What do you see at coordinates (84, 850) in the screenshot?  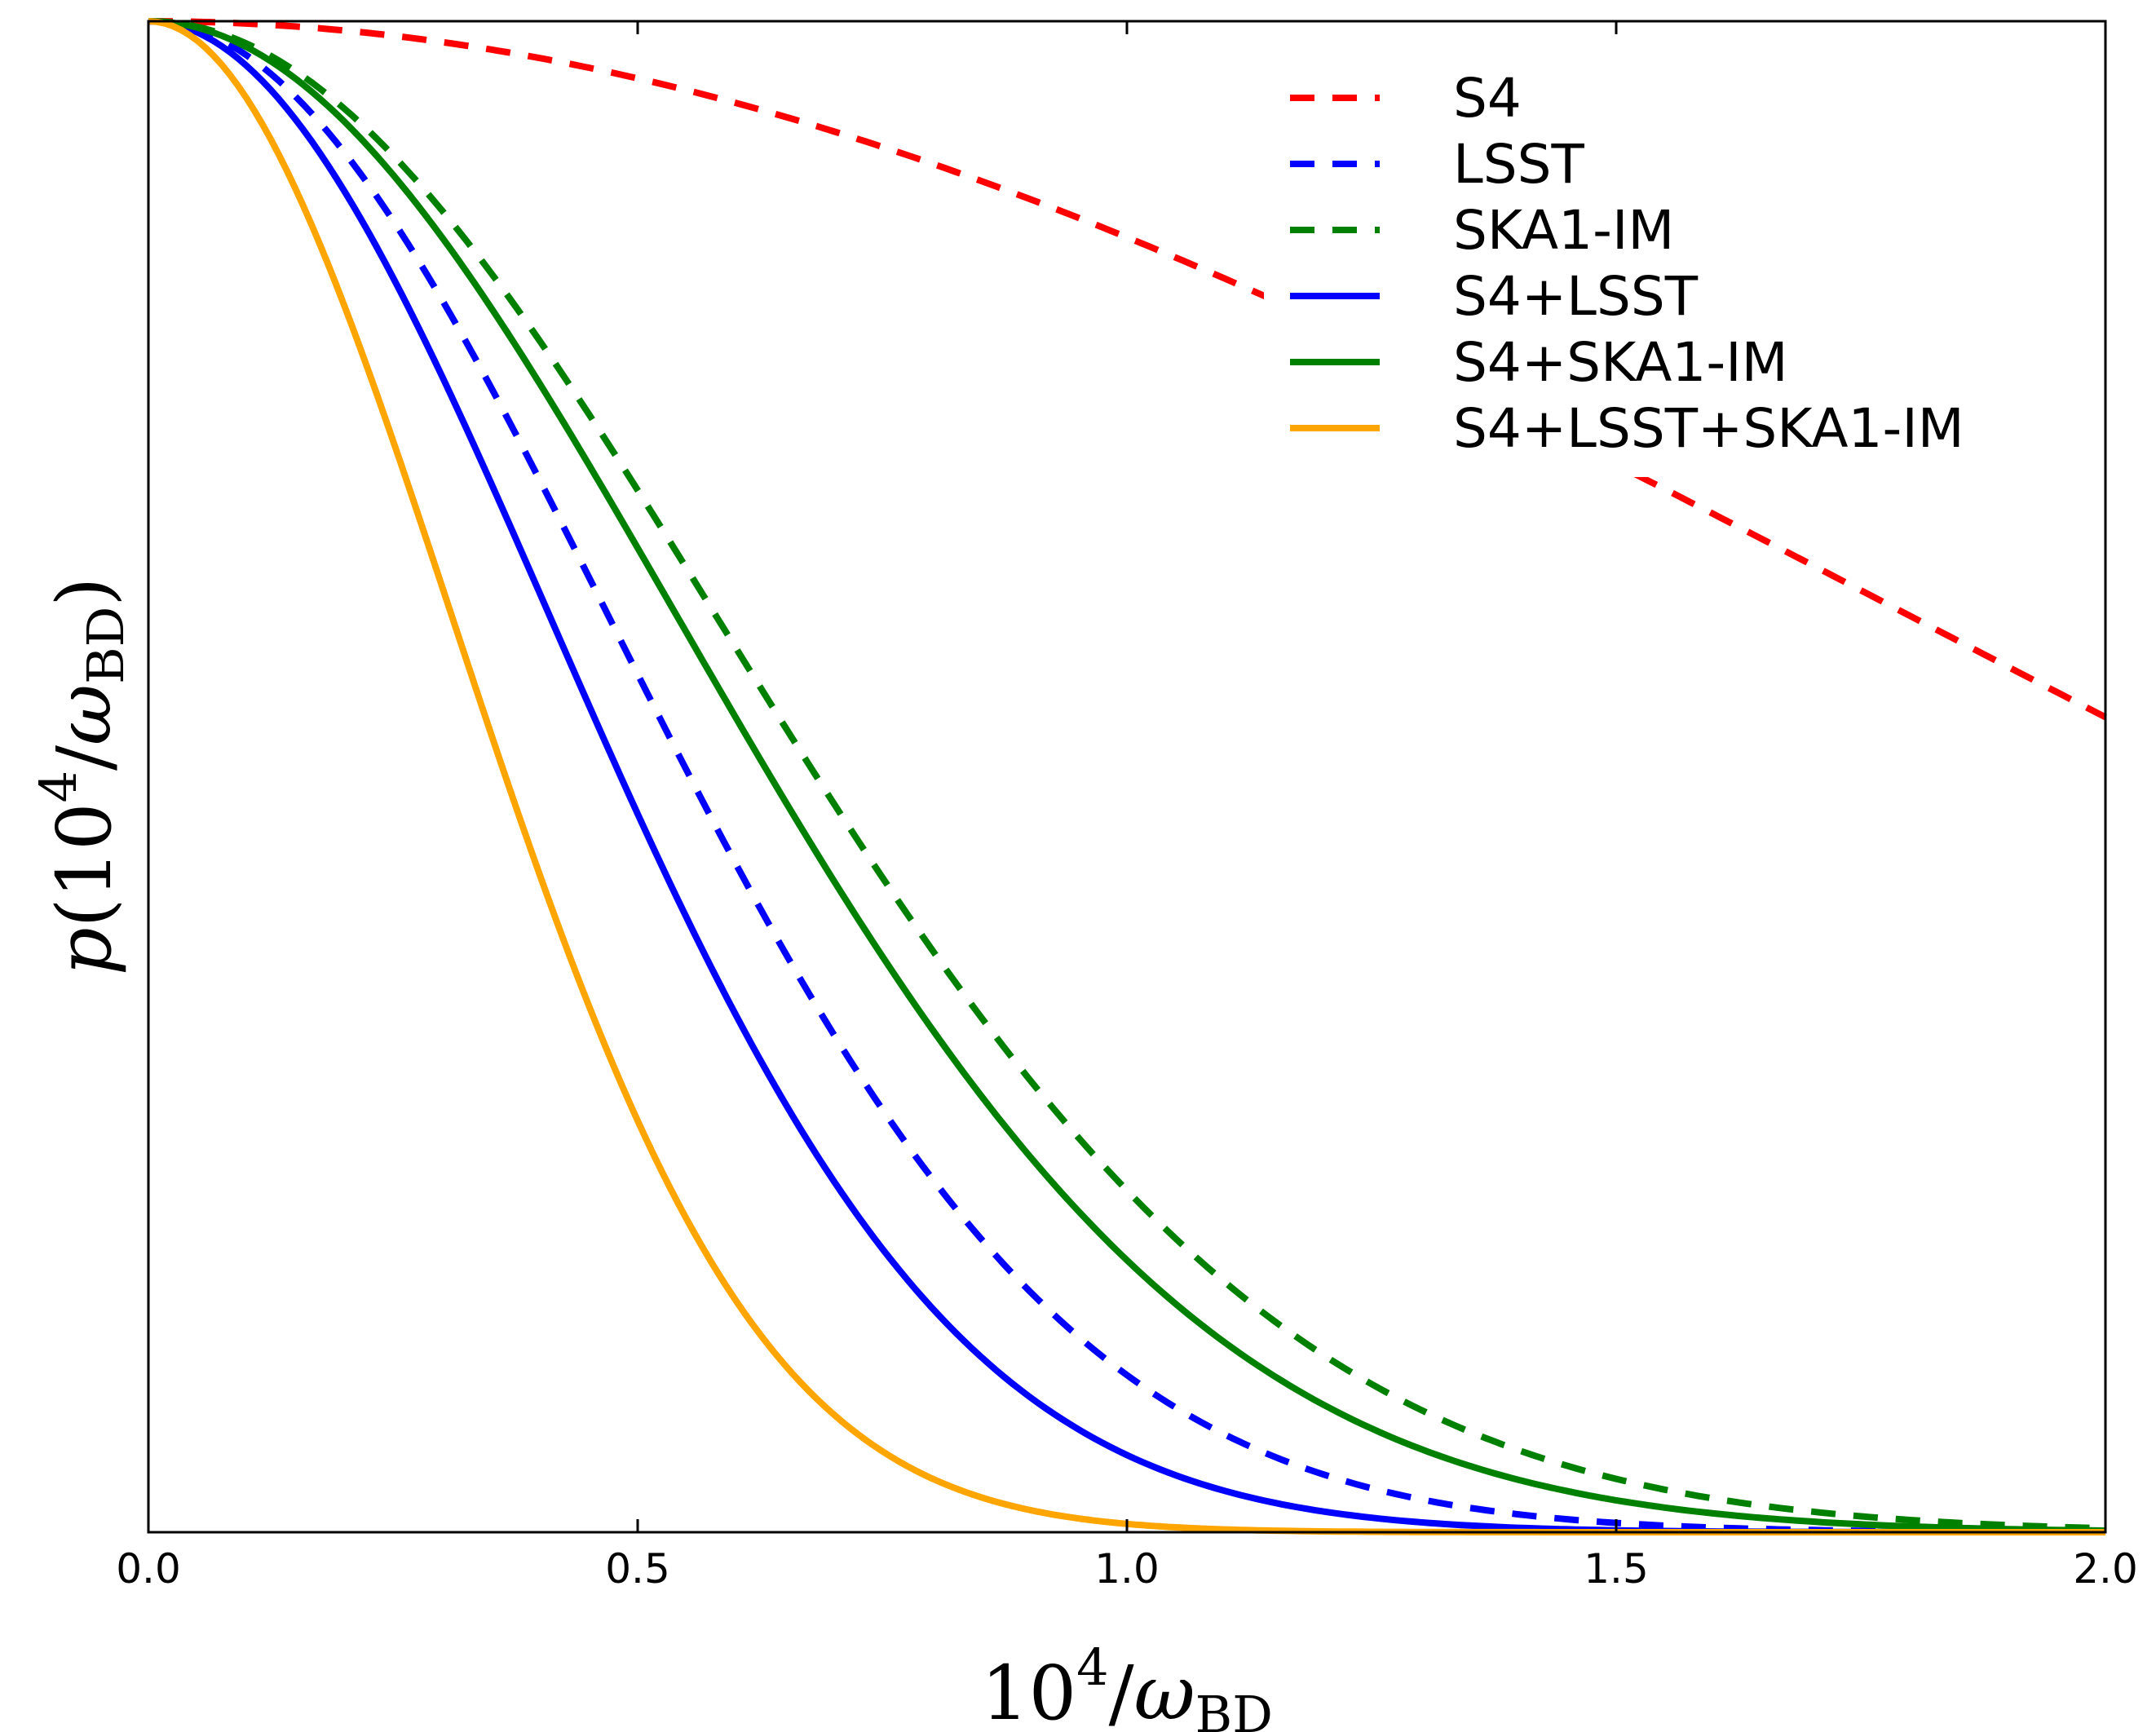 I see `y-label-base: 10` at bounding box center [84, 850].